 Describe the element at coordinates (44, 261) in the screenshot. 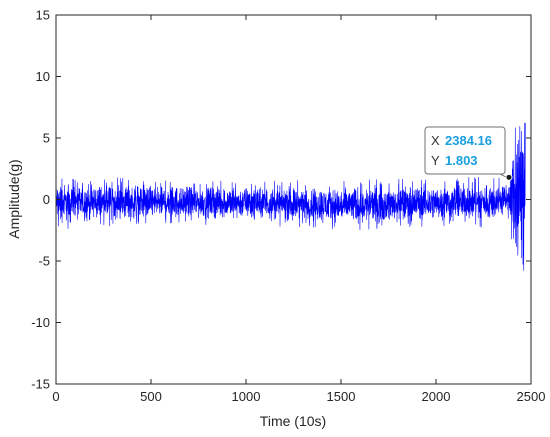

I see `y-tick-label: -5` at that location.